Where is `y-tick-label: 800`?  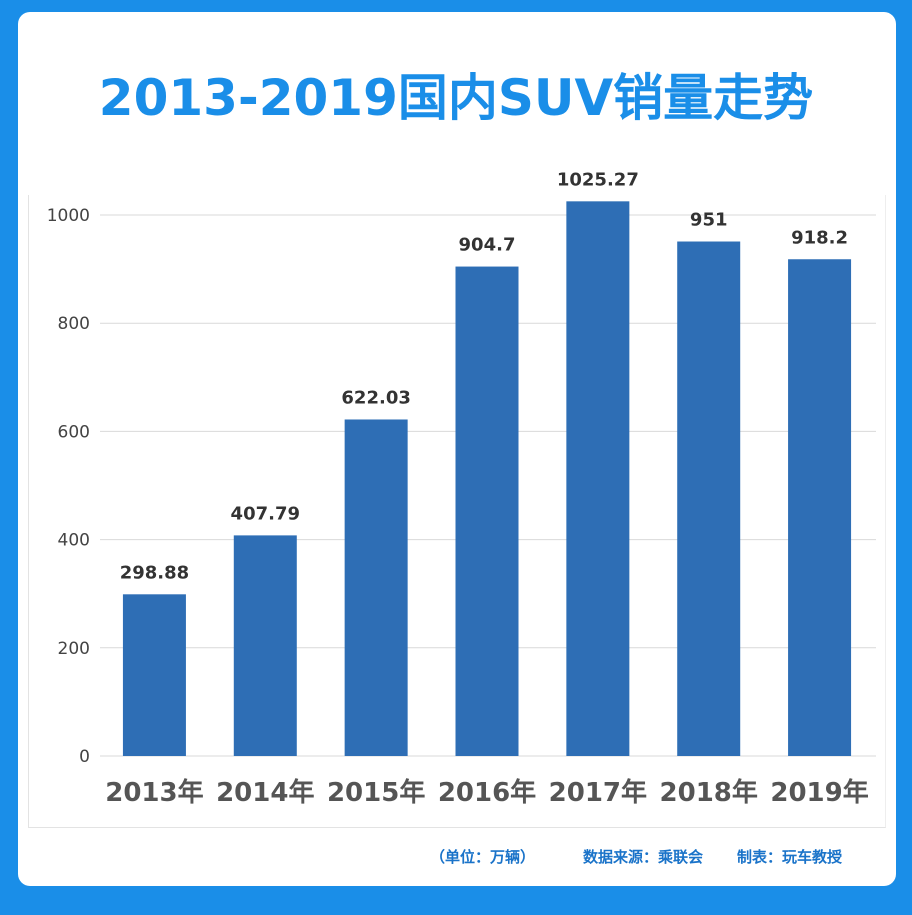 y-tick-label: 800 is located at coordinates (74, 324).